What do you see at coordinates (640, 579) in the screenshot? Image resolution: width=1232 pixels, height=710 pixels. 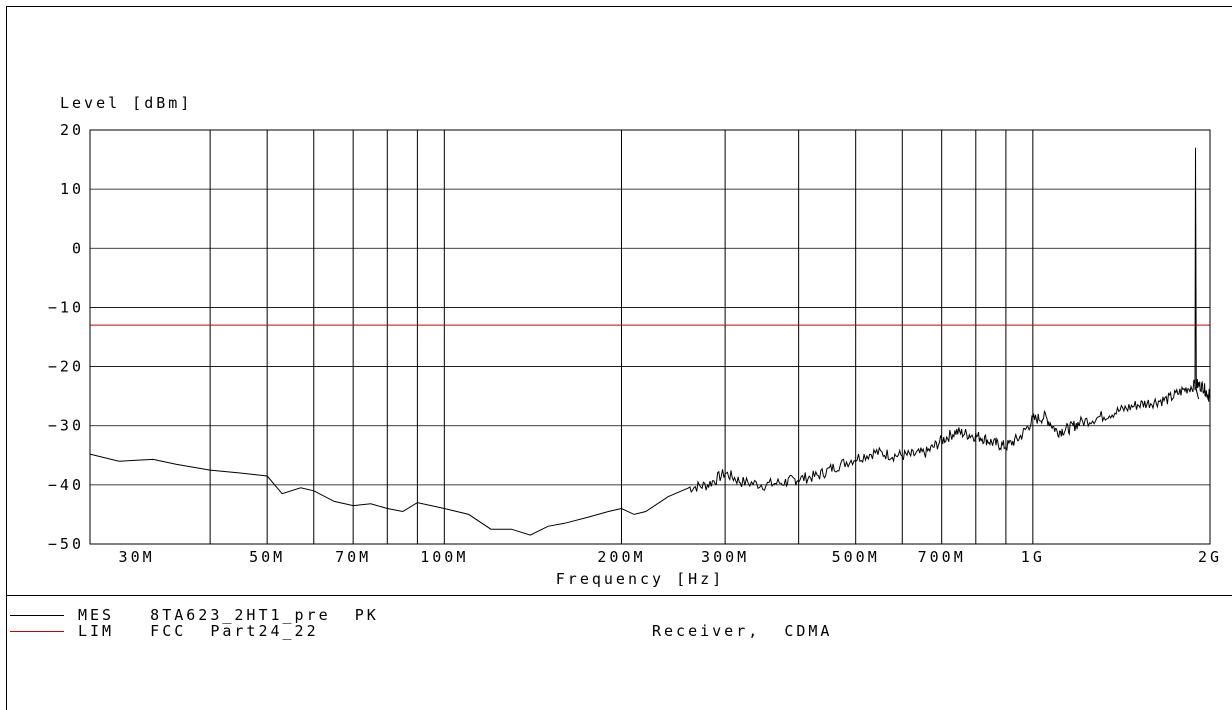 I see `x-axis-label: Frequency [Hz]` at bounding box center [640, 579].